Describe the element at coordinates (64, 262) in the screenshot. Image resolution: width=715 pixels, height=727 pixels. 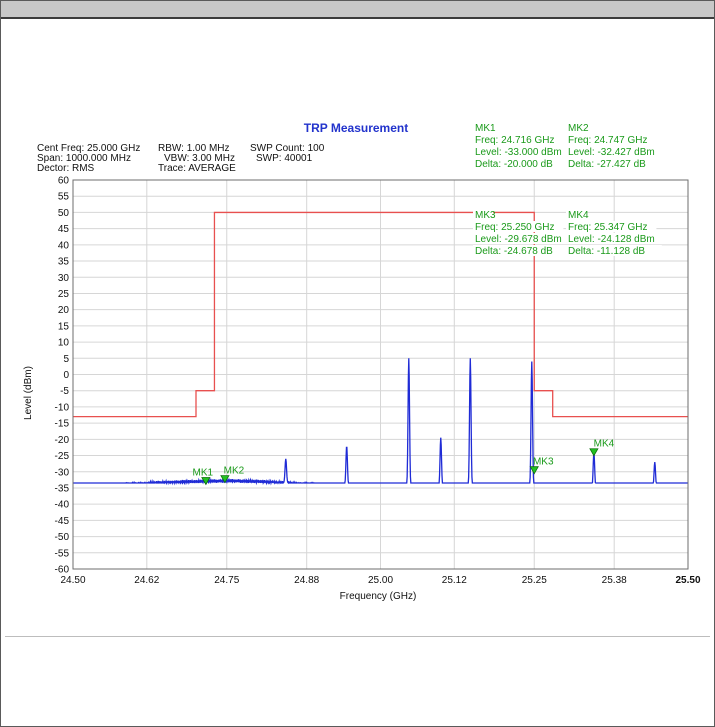
I see `y-tick-label: 35` at that location.